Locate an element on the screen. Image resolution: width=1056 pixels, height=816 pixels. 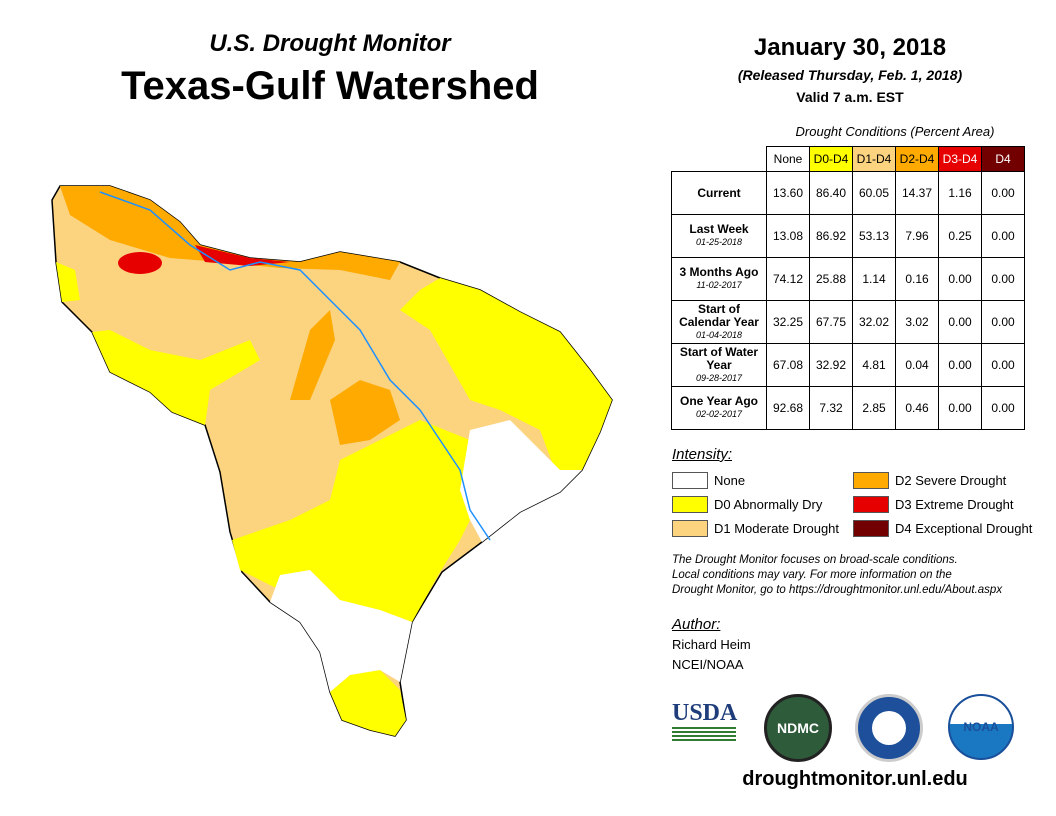
row-label: Start of Water Year 09-28-2017 is located at coordinates (719, 365).